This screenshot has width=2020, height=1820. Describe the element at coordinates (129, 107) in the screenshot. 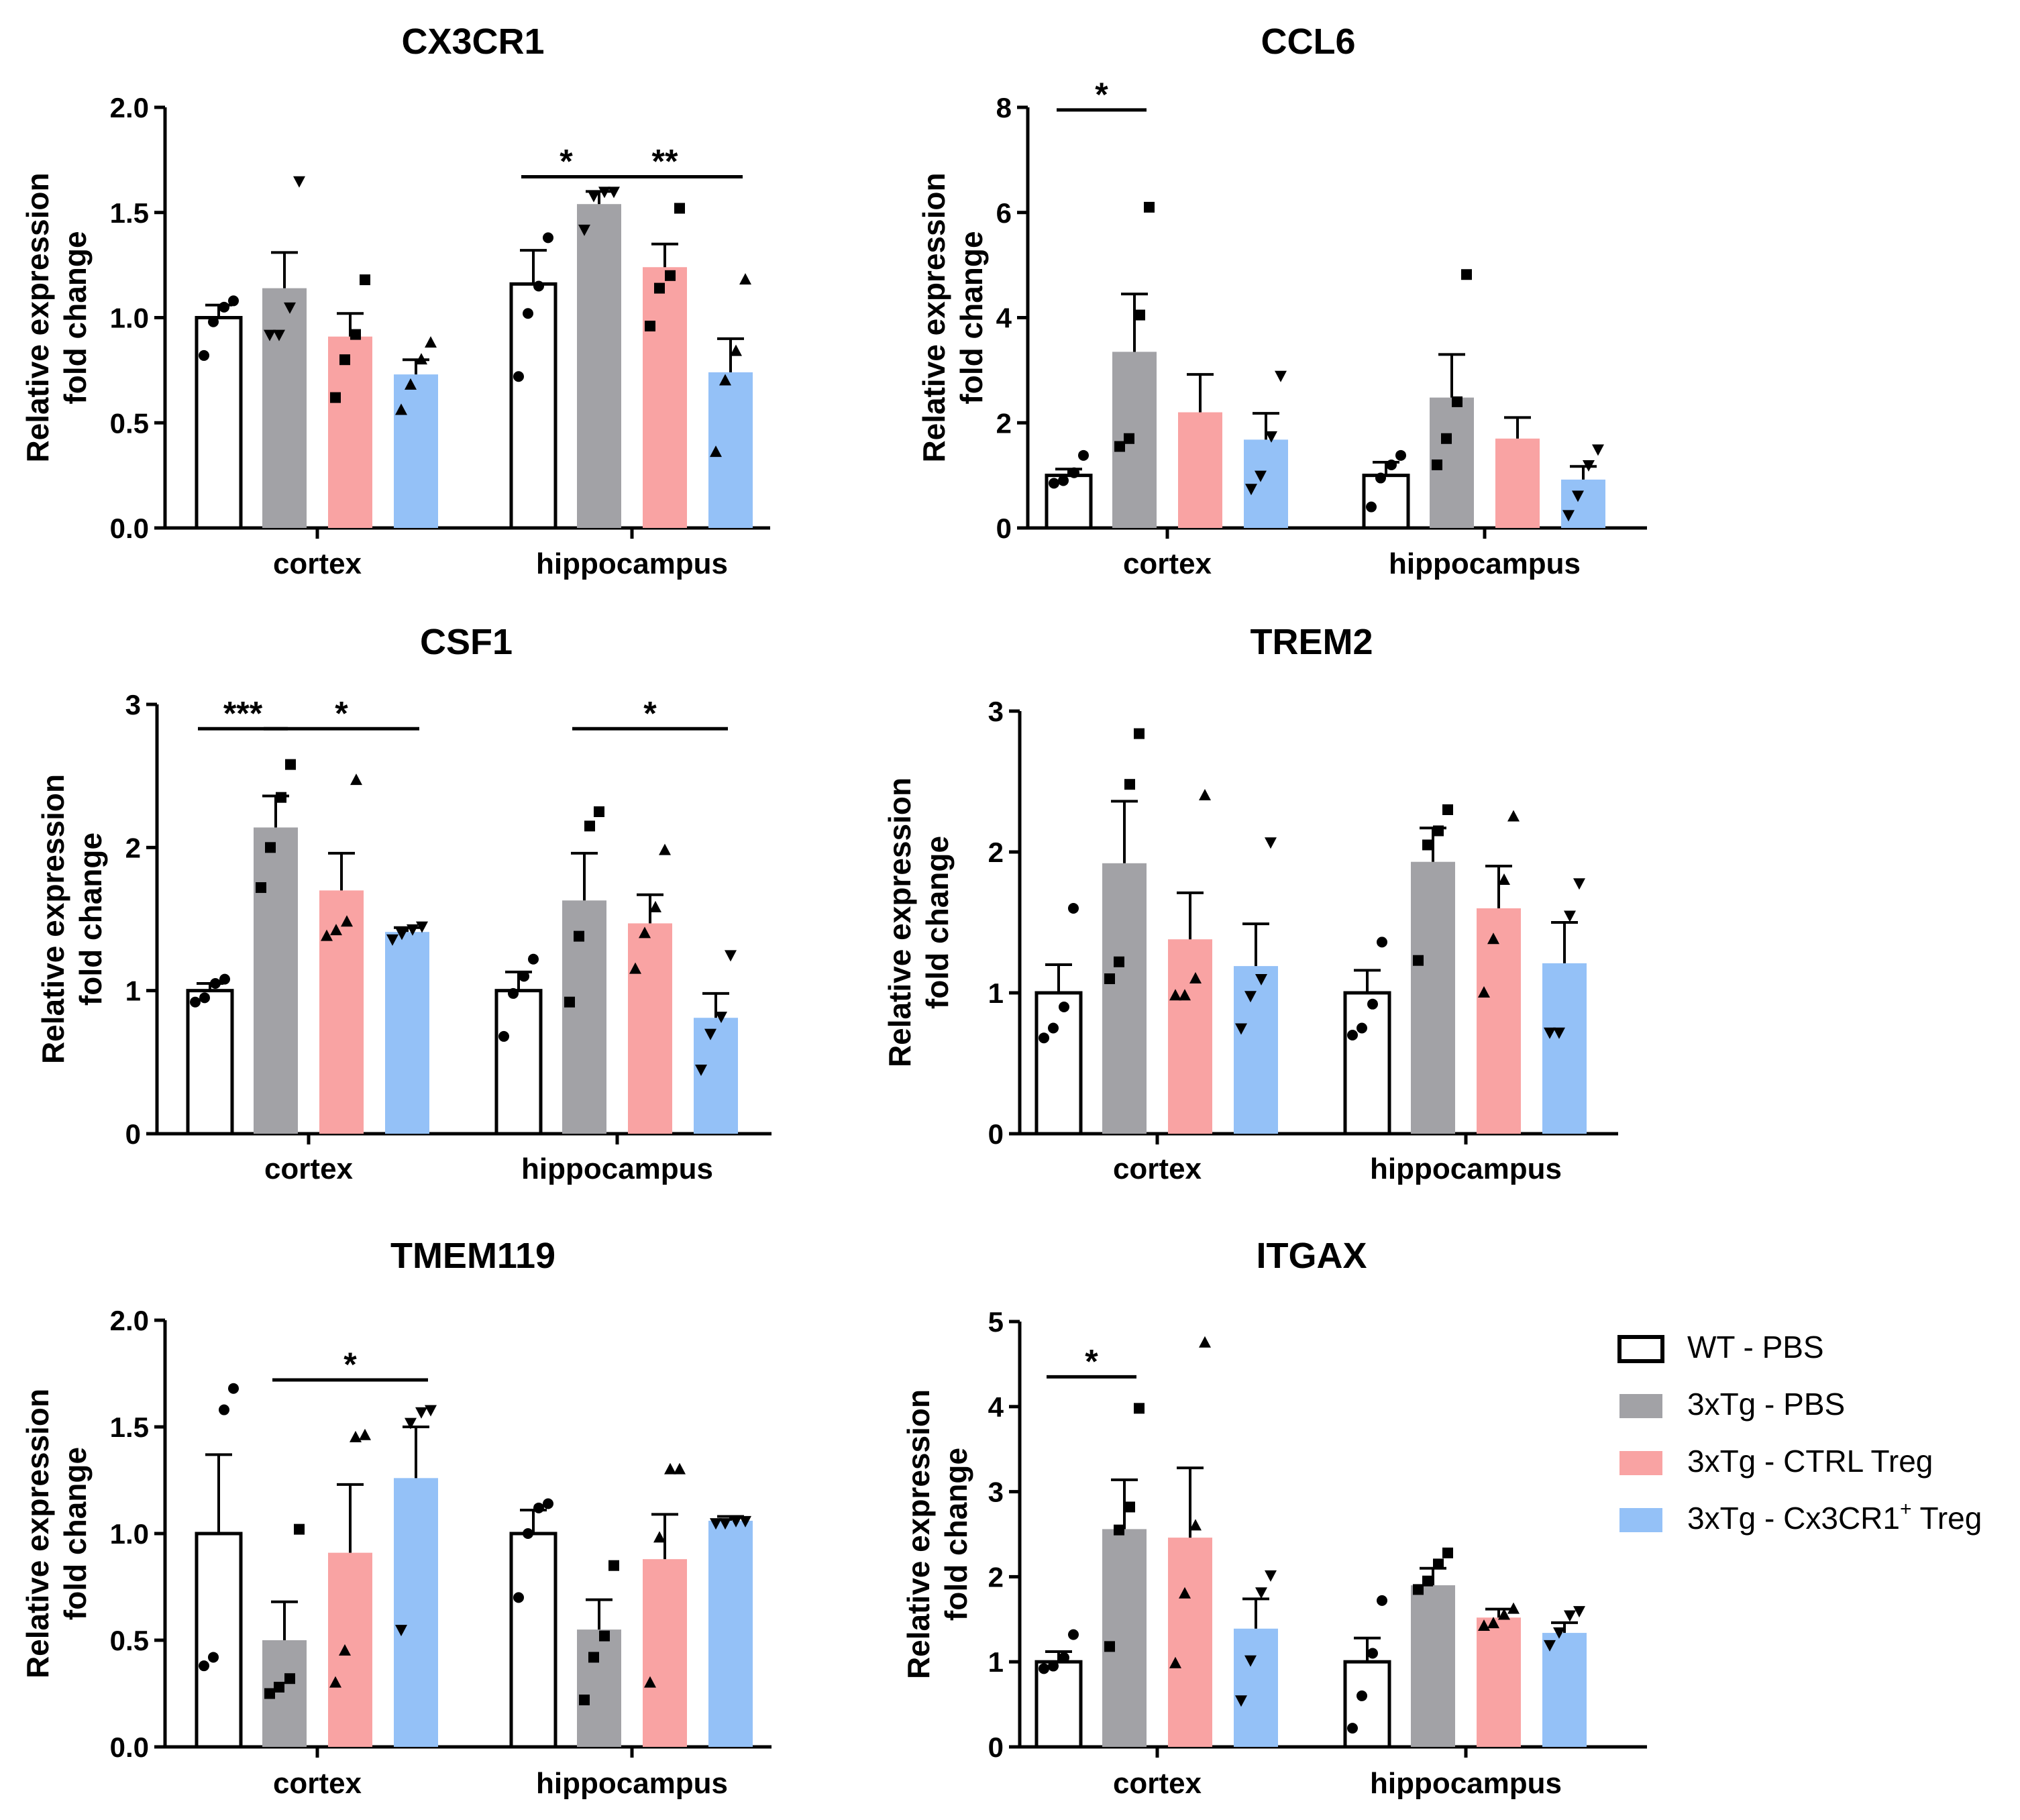

I see `y-tick-label: 2.0` at that location.